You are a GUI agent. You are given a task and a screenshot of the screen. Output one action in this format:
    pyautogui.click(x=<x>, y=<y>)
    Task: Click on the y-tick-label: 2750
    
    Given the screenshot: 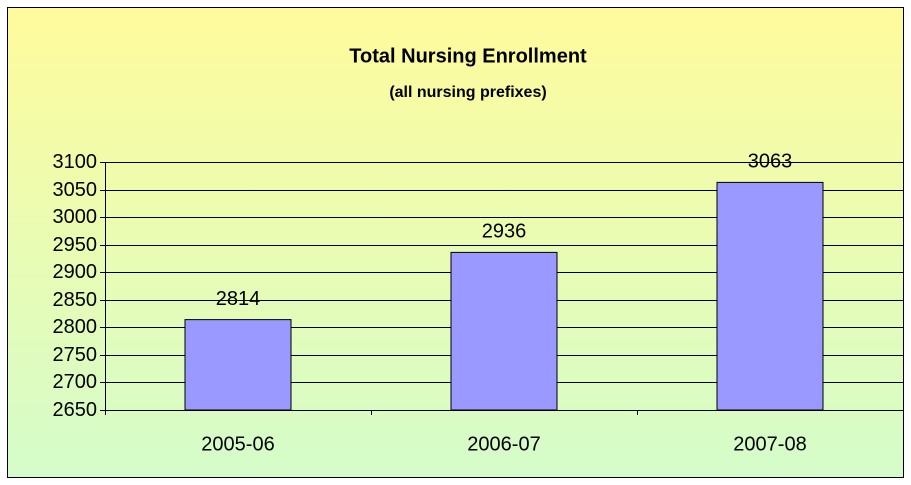 What is the action you would take?
    pyautogui.click(x=75, y=355)
    